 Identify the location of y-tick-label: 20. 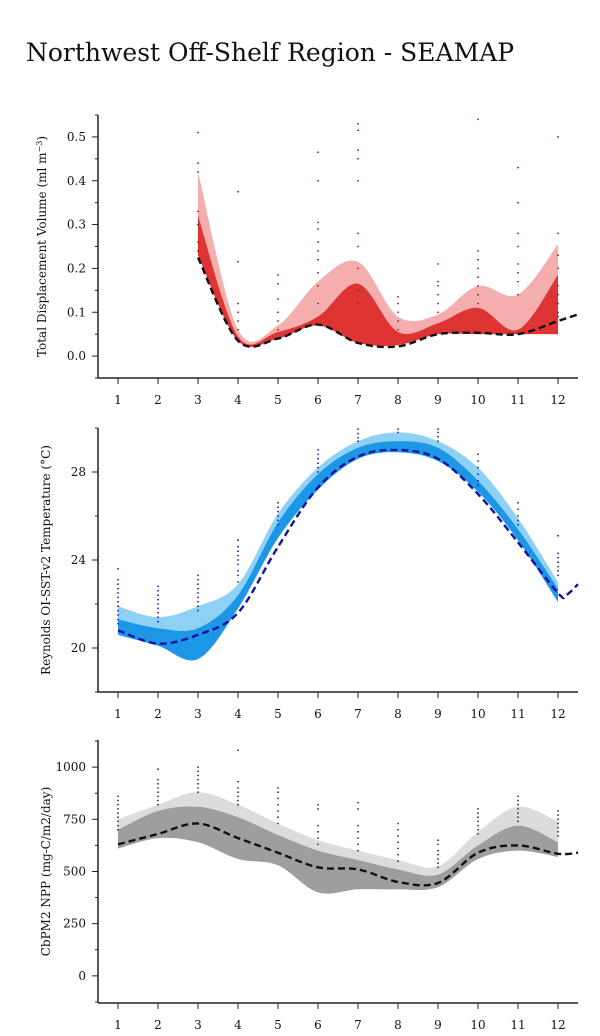
(78, 648).